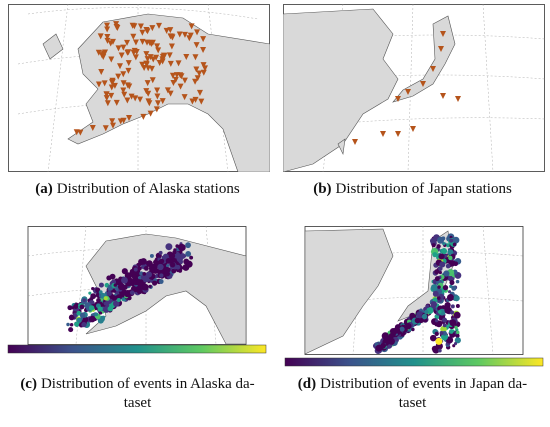 This screenshot has height=427, width=550. Describe the element at coordinates (322, 189) in the screenshot. I see `caption-label: (b)` at that location.